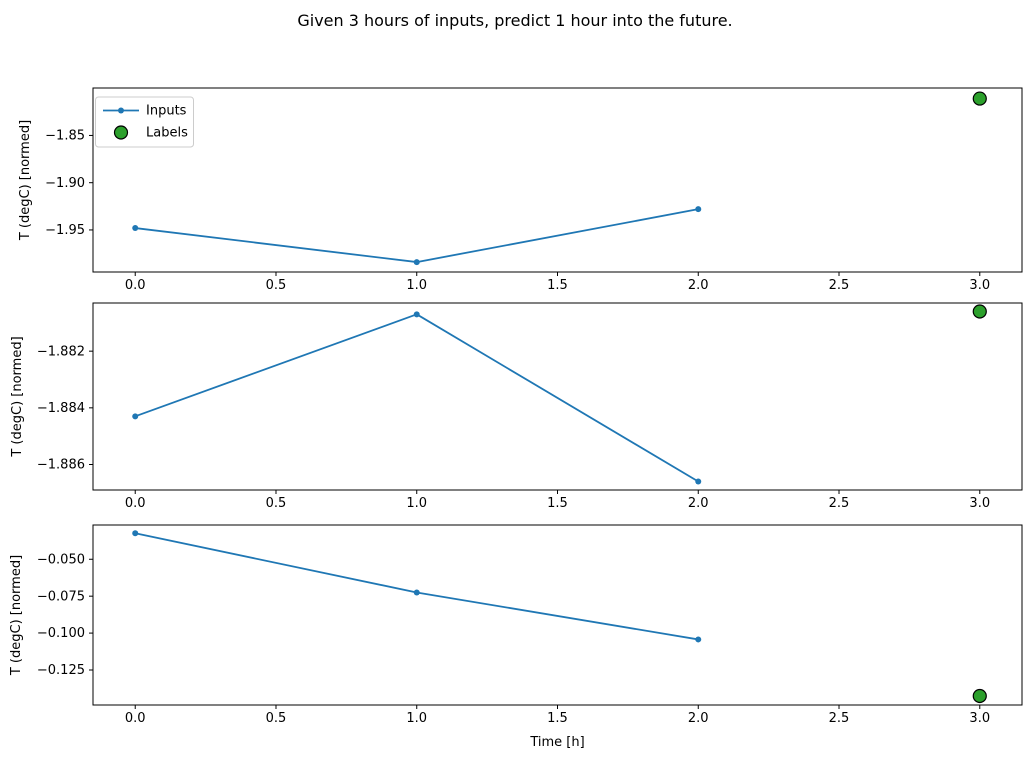 The image size is (1030, 759). I want to click on y-tick-label: −1.85, so click(65, 136).